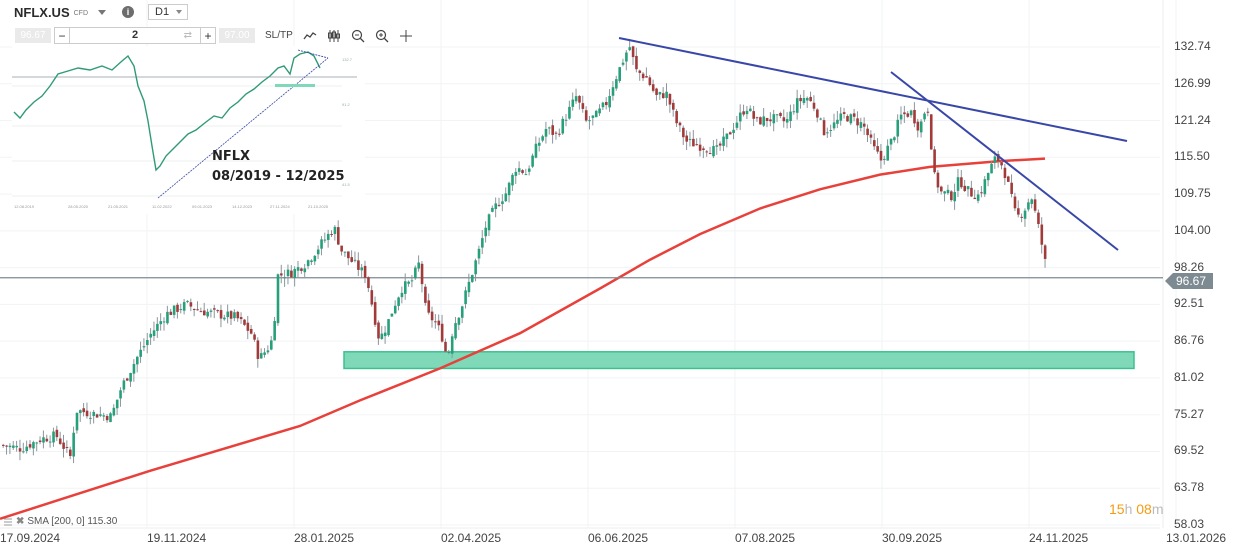  Describe the element at coordinates (162, 12) in the screenshot. I see `timeframe-value: D1` at that location.